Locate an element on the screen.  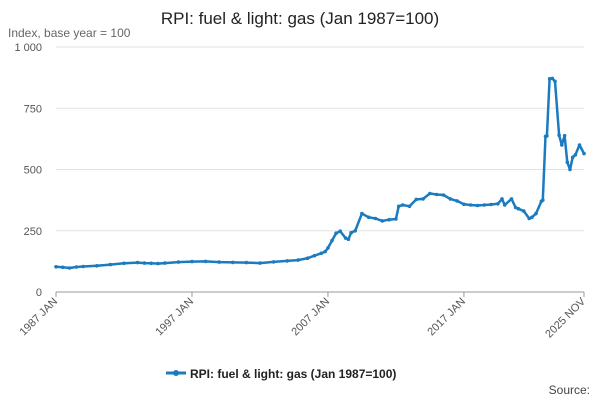
x-tick-label: 2025 NOV is located at coordinates (565, 317).